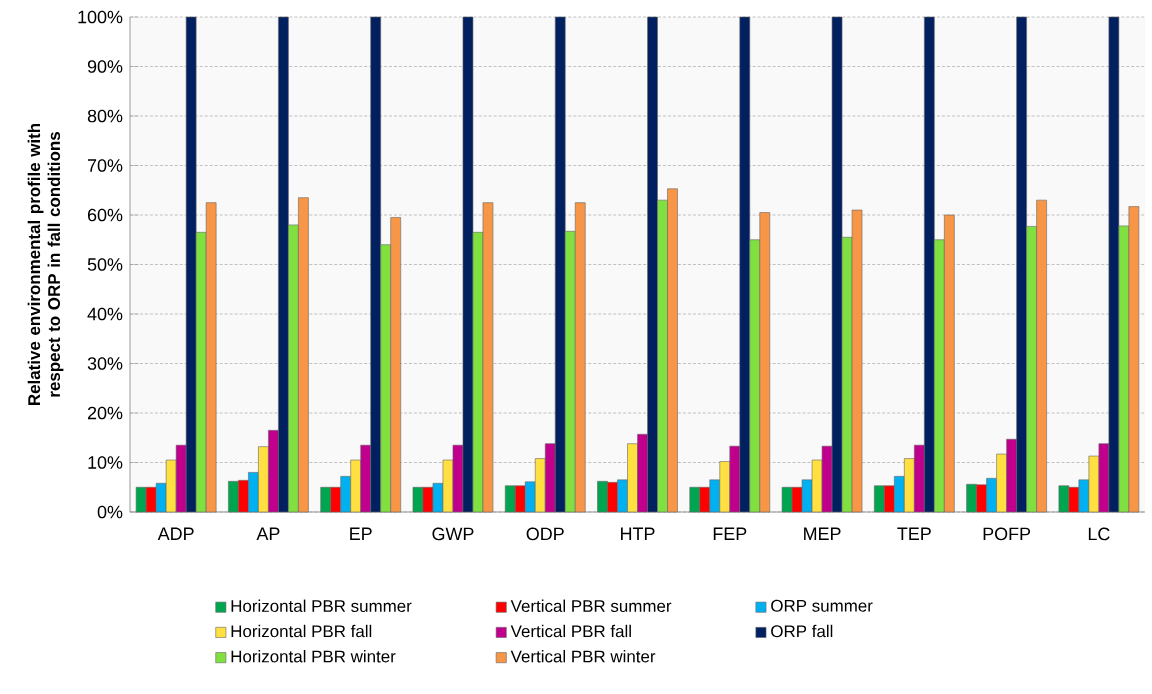  I want to click on legend-label: Vertical PBR fall, so click(570, 631).